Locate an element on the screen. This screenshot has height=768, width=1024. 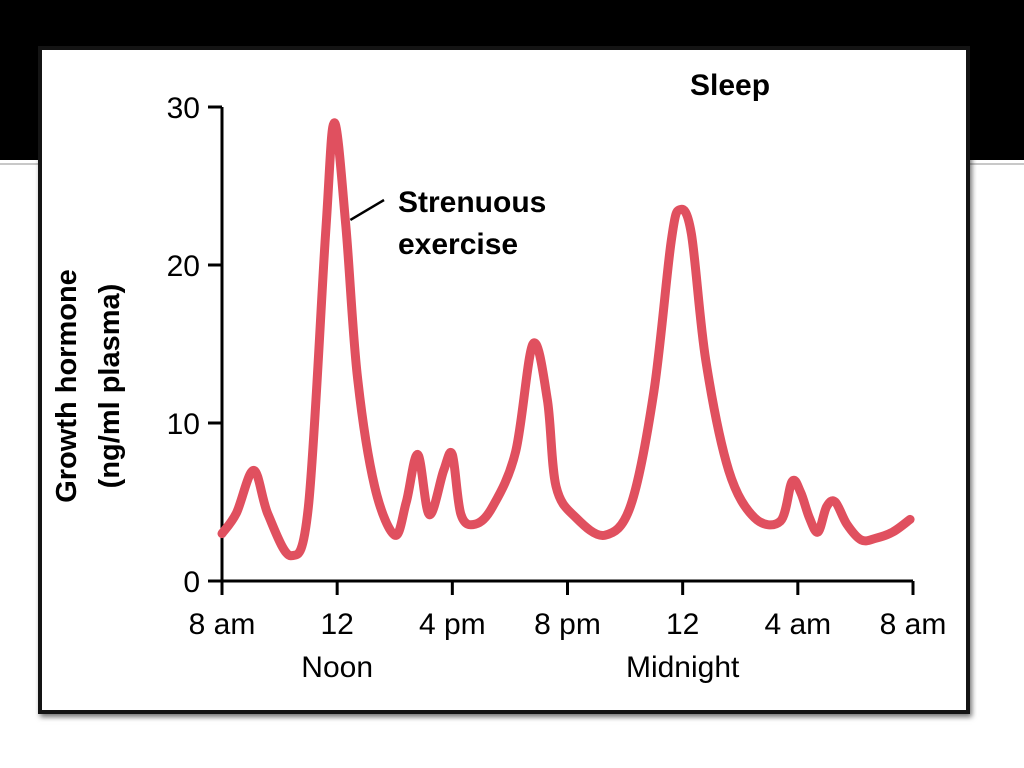
annotation-label-line1: Strenuous is located at coordinates (472, 202).